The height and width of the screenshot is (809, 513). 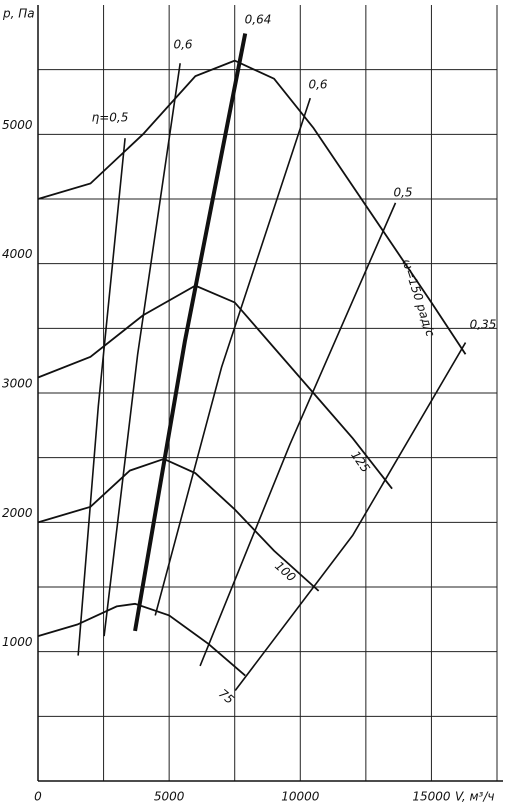 What do you see at coordinates (110, 118) in the screenshot?
I see `efficiency-label: η=0,5` at bounding box center [110, 118].